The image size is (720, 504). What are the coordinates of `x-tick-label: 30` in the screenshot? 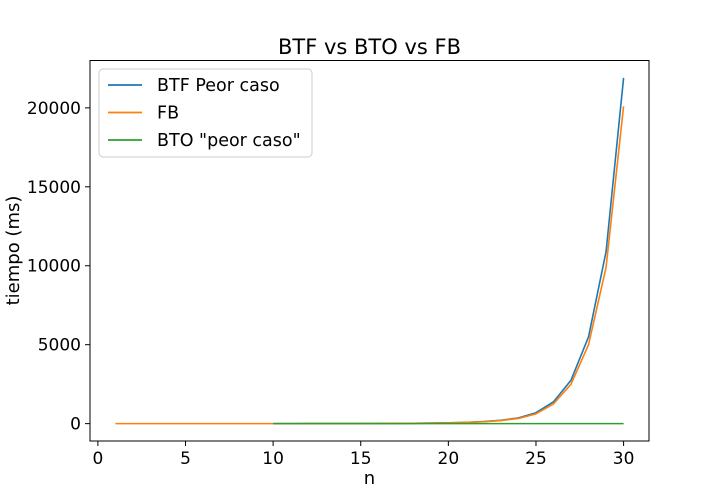 It's located at (624, 459).